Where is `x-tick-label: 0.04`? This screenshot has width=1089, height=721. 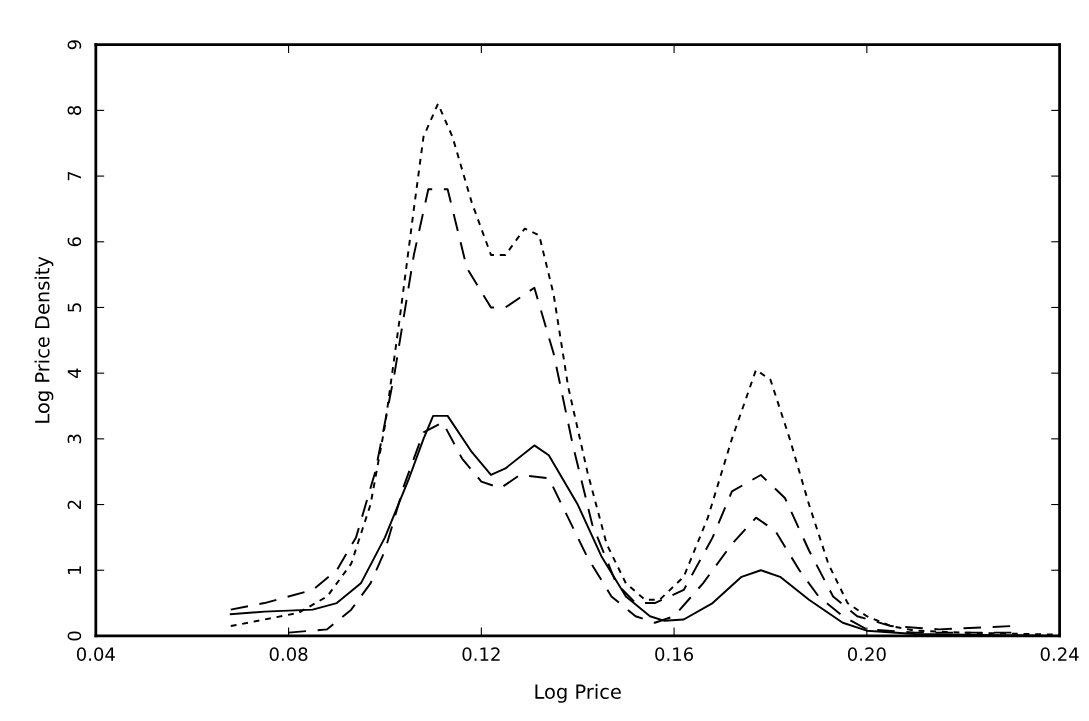 x-tick-label: 0.04 is located at coordinates (95, 654).